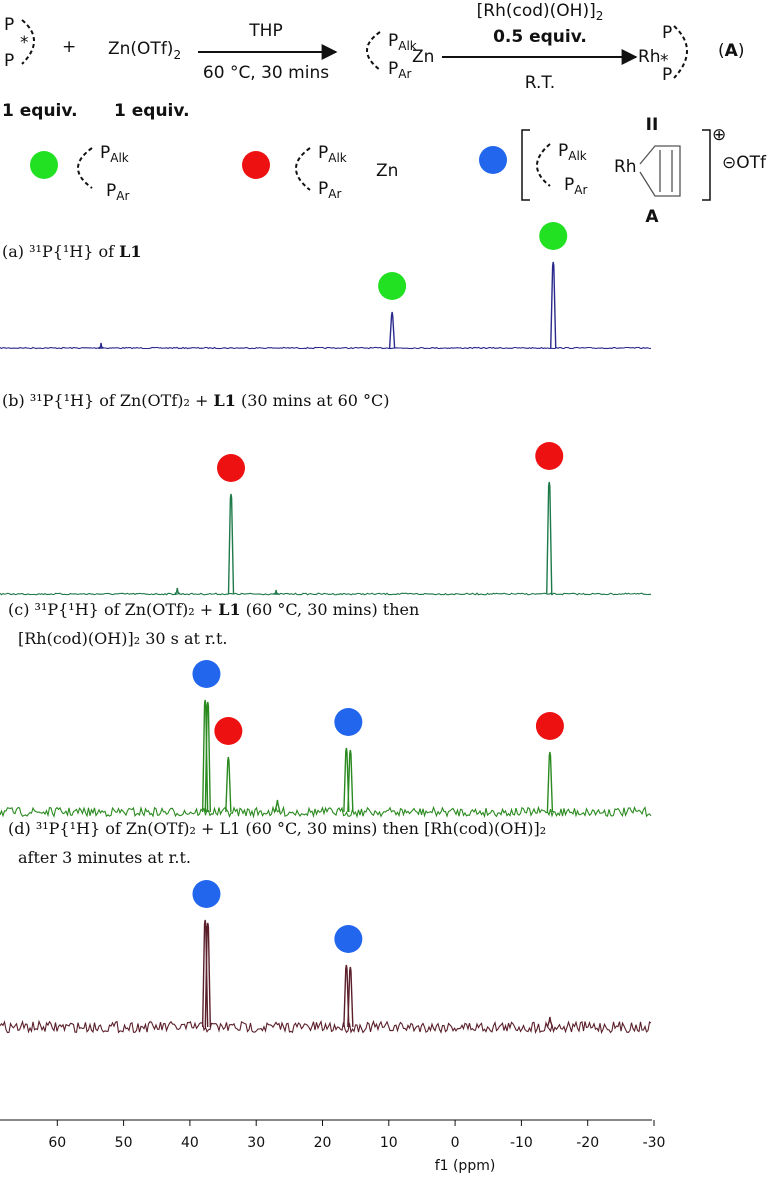  I want to click on label-part: after 3 minutes at r.t., so click(104, 857).